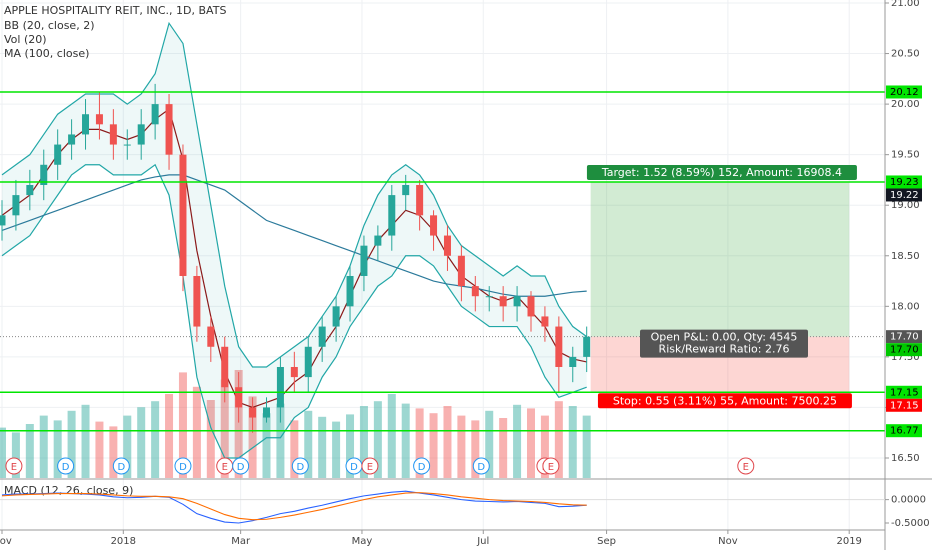 This screenshot has height=550, width=932. What do you see at coordinates (904, 431) in the screenshot?
I see `level-label: 16.77` at bounding box center [904, 431].